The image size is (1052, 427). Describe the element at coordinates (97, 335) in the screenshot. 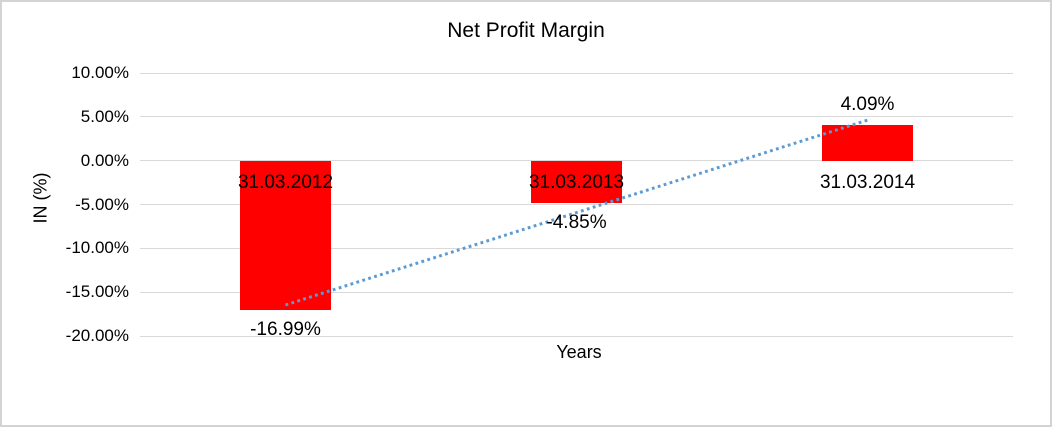

I see `y-tick-label: -20.00%` at that location.